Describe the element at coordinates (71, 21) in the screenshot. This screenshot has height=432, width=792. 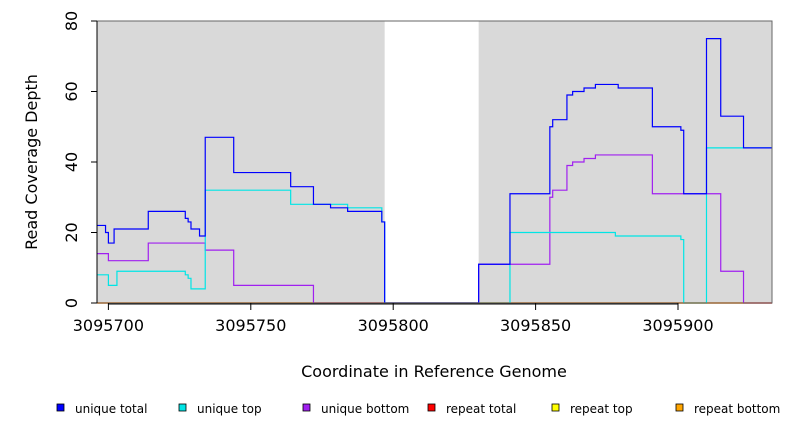
I see `y-tick-label: 80` at that location.